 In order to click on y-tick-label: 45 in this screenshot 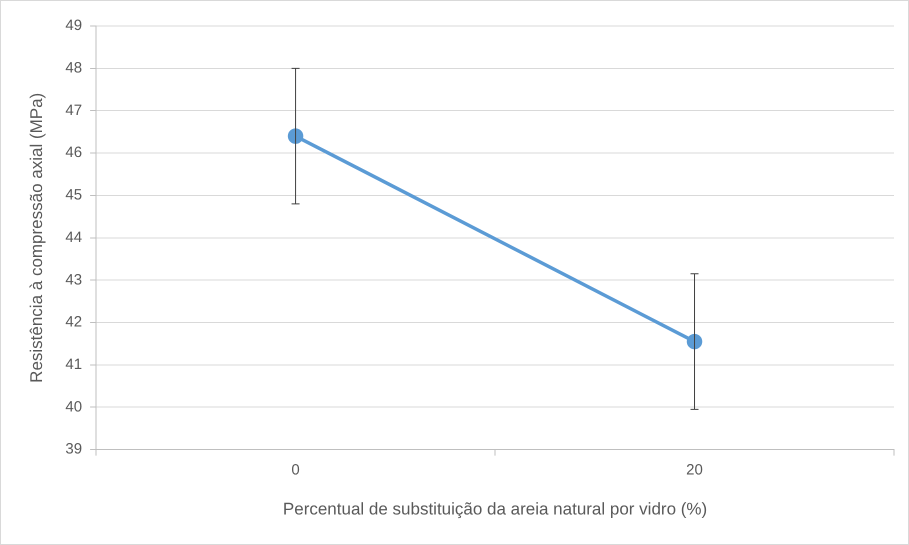, I will do `click(73, 195)`.